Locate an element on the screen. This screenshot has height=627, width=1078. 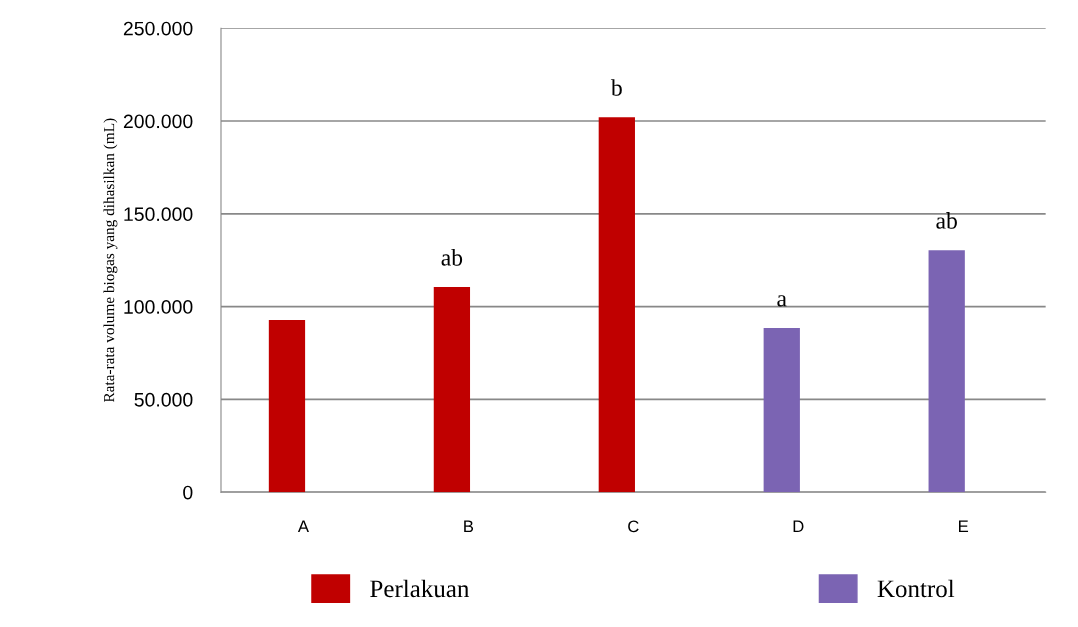
y-axis-title: Rata-rata volume biogas yang dihasilkan (mL) is located at coordinates (110, 260).